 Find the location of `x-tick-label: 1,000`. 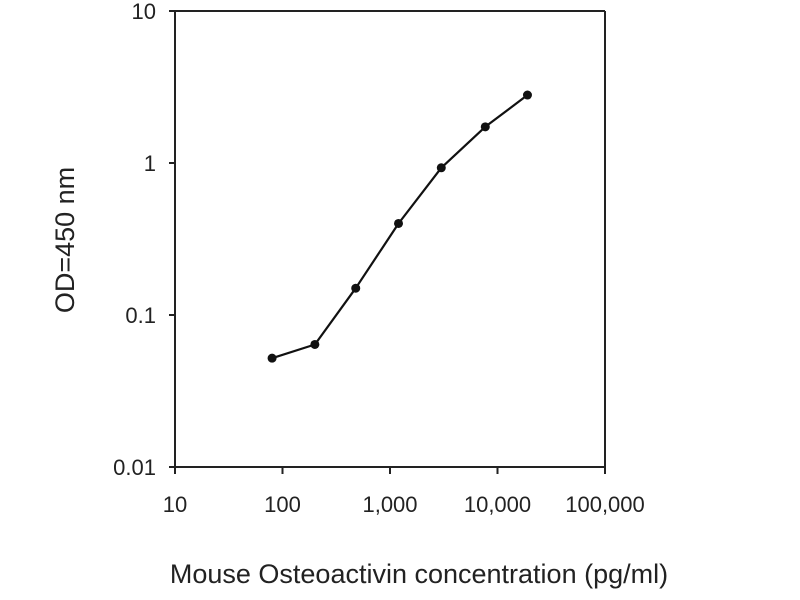

x-tick-label: 1,000 is located at coordinates (389, 504).